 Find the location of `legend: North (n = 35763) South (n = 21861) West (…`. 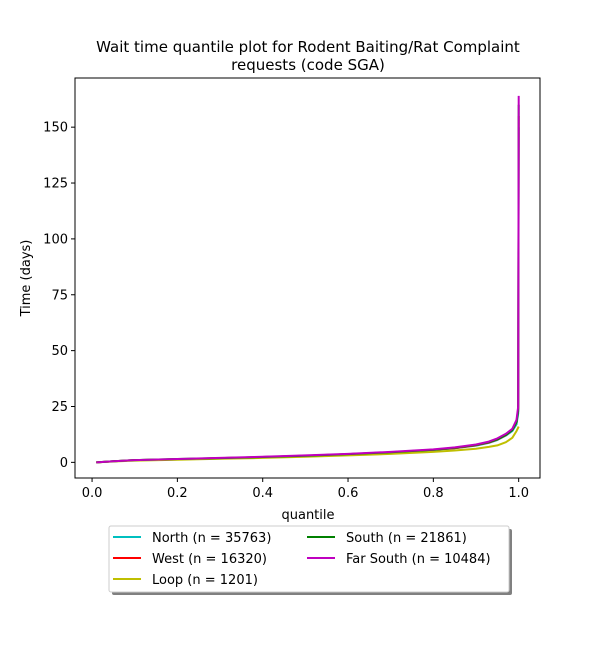

legend: North (n = 35763) South (n = 21861) West (… is located at coordinates (310, 560).